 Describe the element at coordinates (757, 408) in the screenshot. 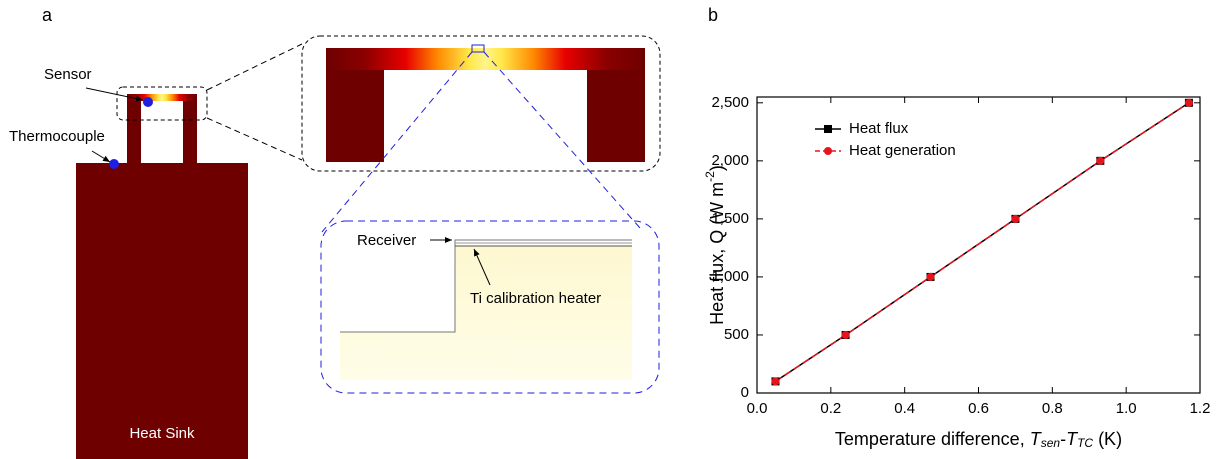

I see `x-tick-label: 0.0` at that location.